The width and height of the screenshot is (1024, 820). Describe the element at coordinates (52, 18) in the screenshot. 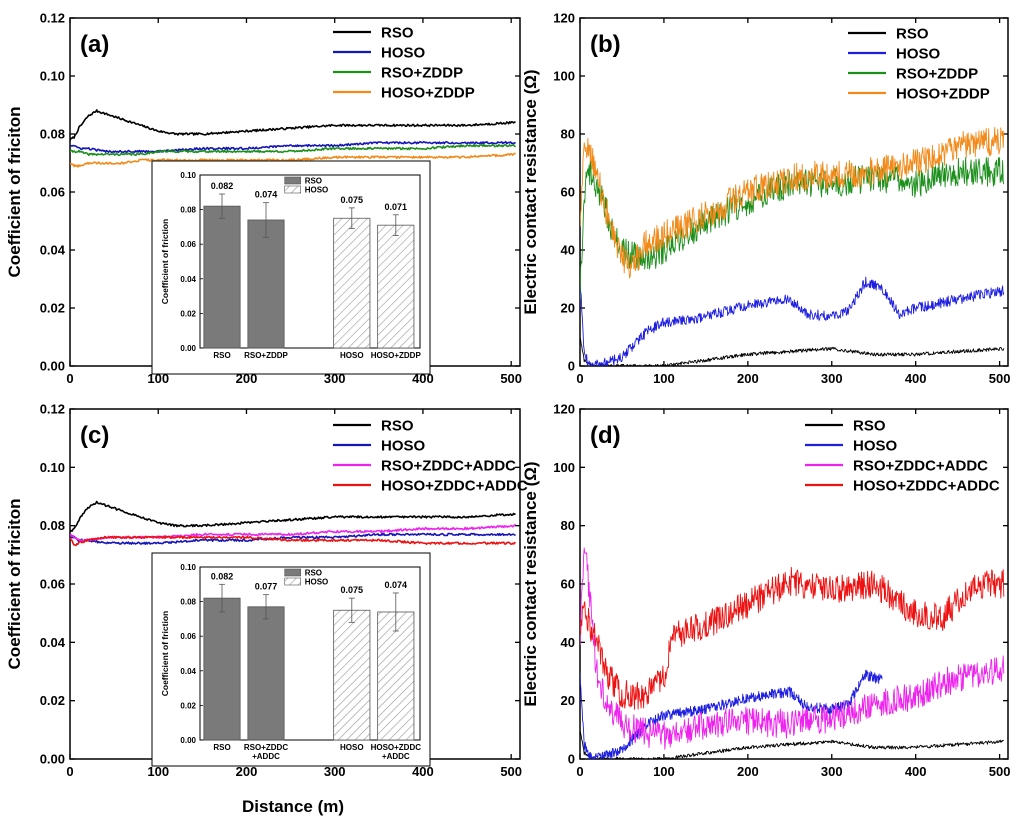

I see `y-tick-label: 0.12` at that location.